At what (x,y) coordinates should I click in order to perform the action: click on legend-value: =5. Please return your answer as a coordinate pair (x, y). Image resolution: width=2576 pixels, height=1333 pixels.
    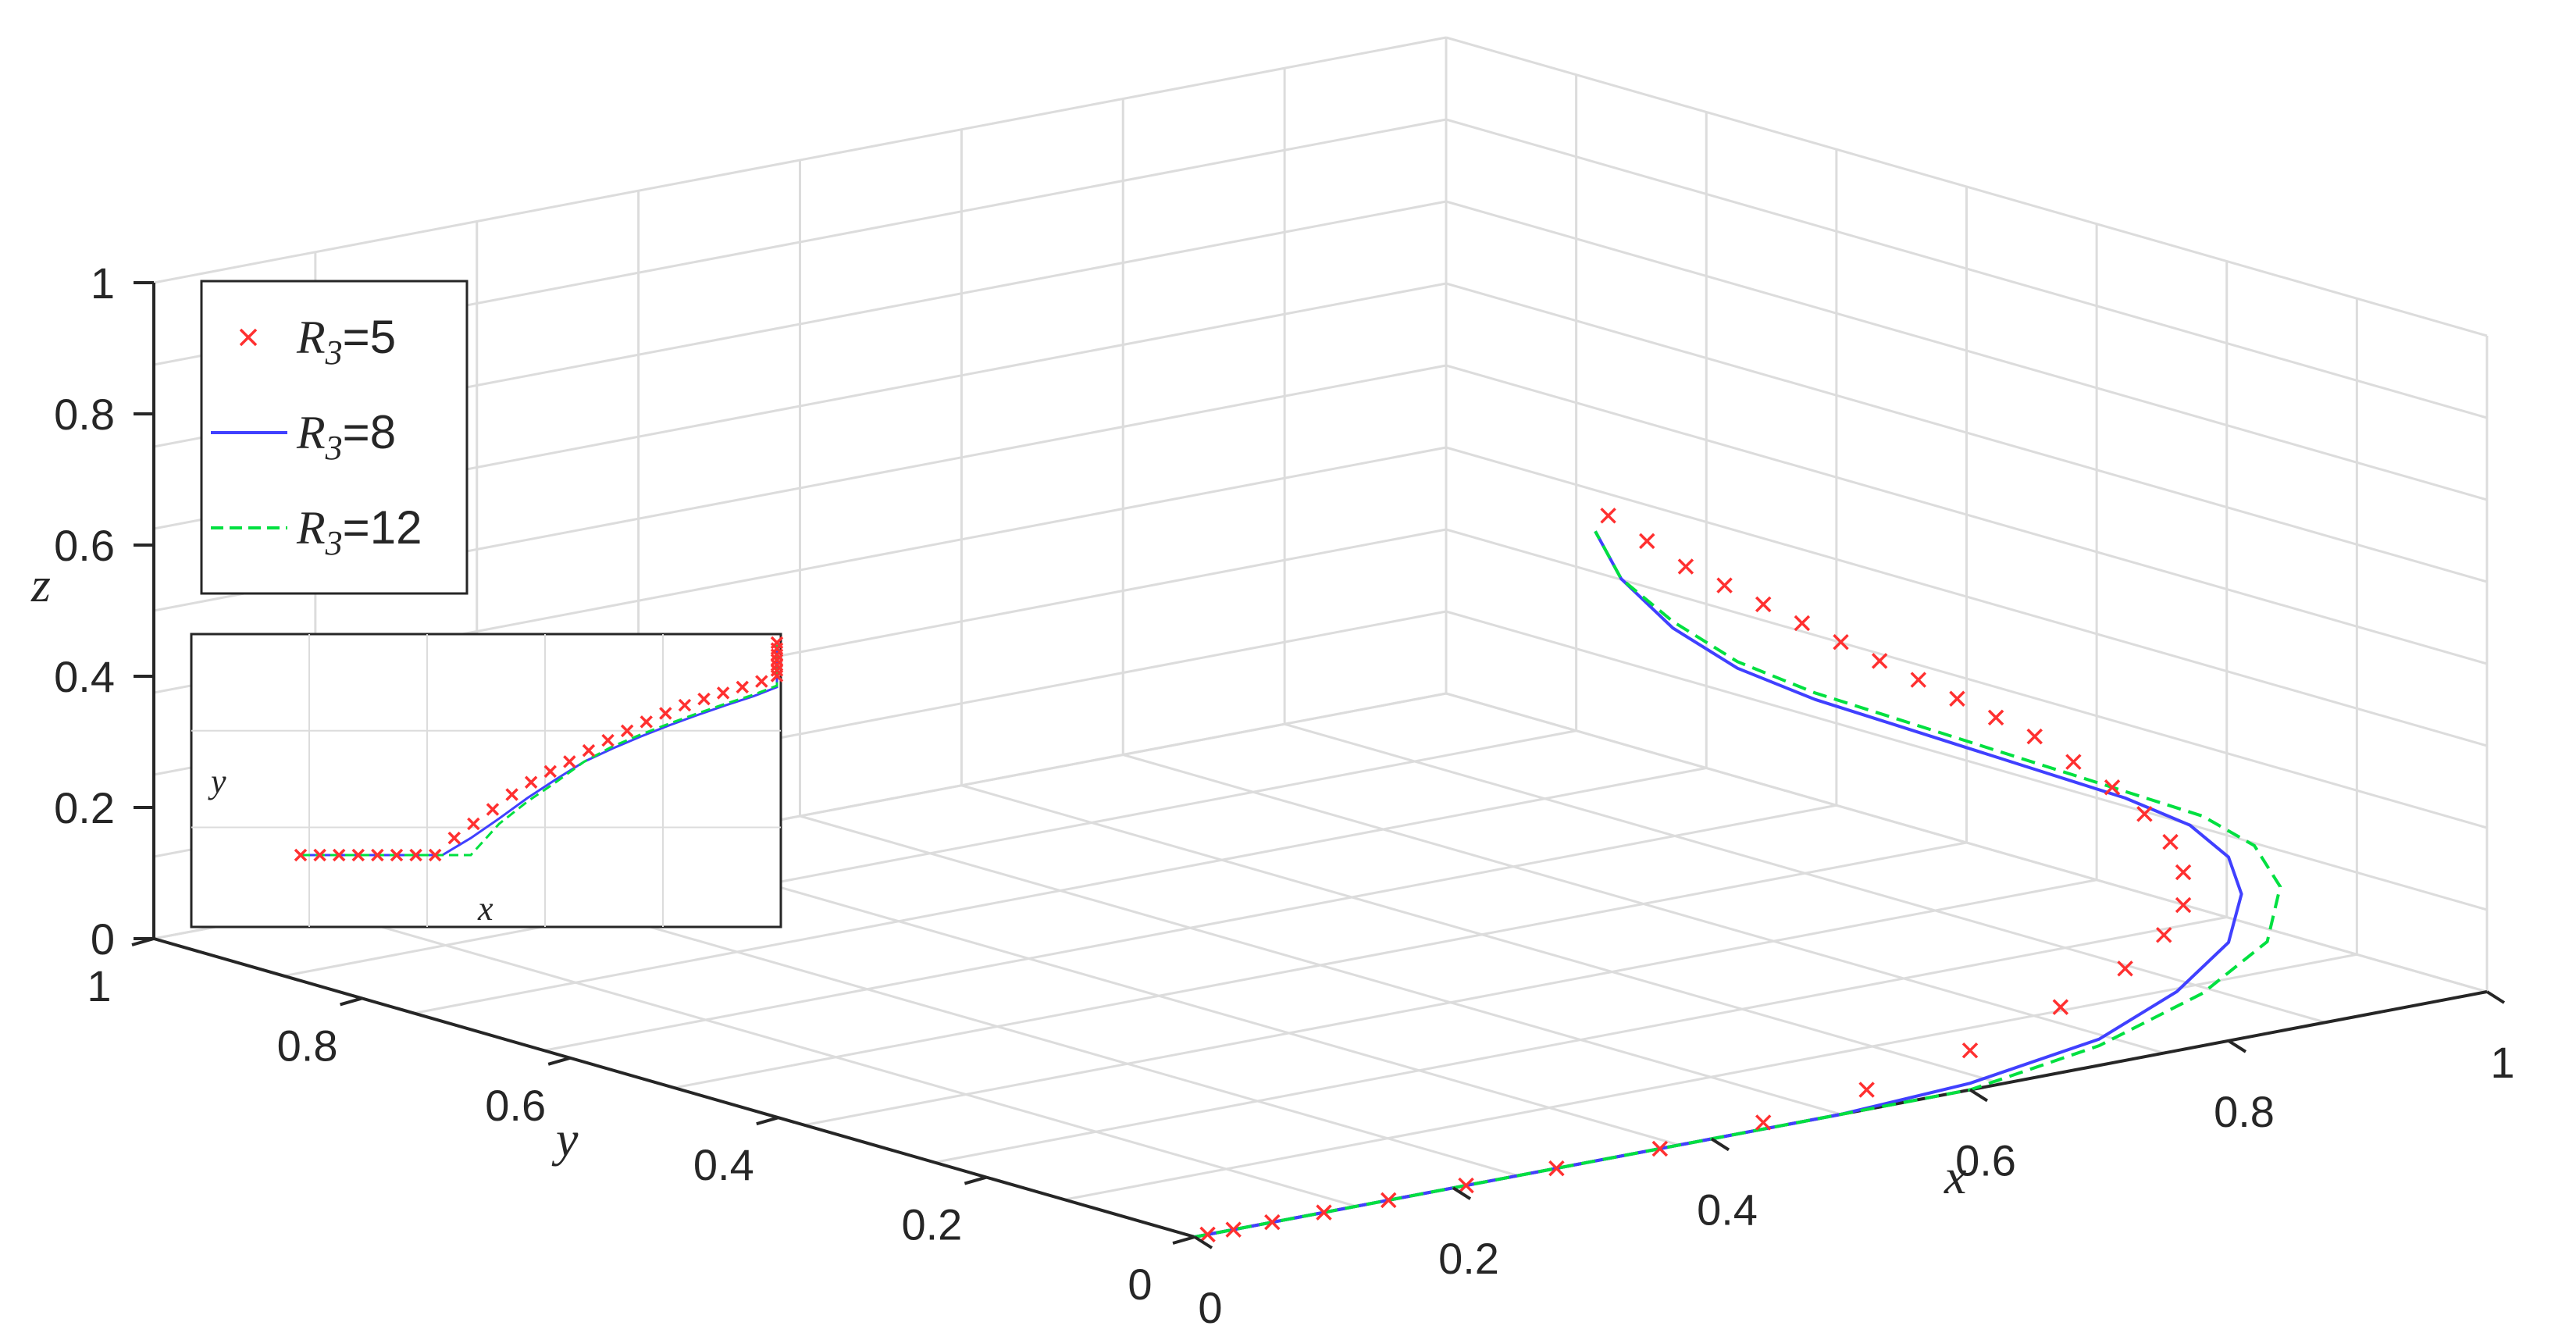
    Looking at the image, I should click on (369, 337).